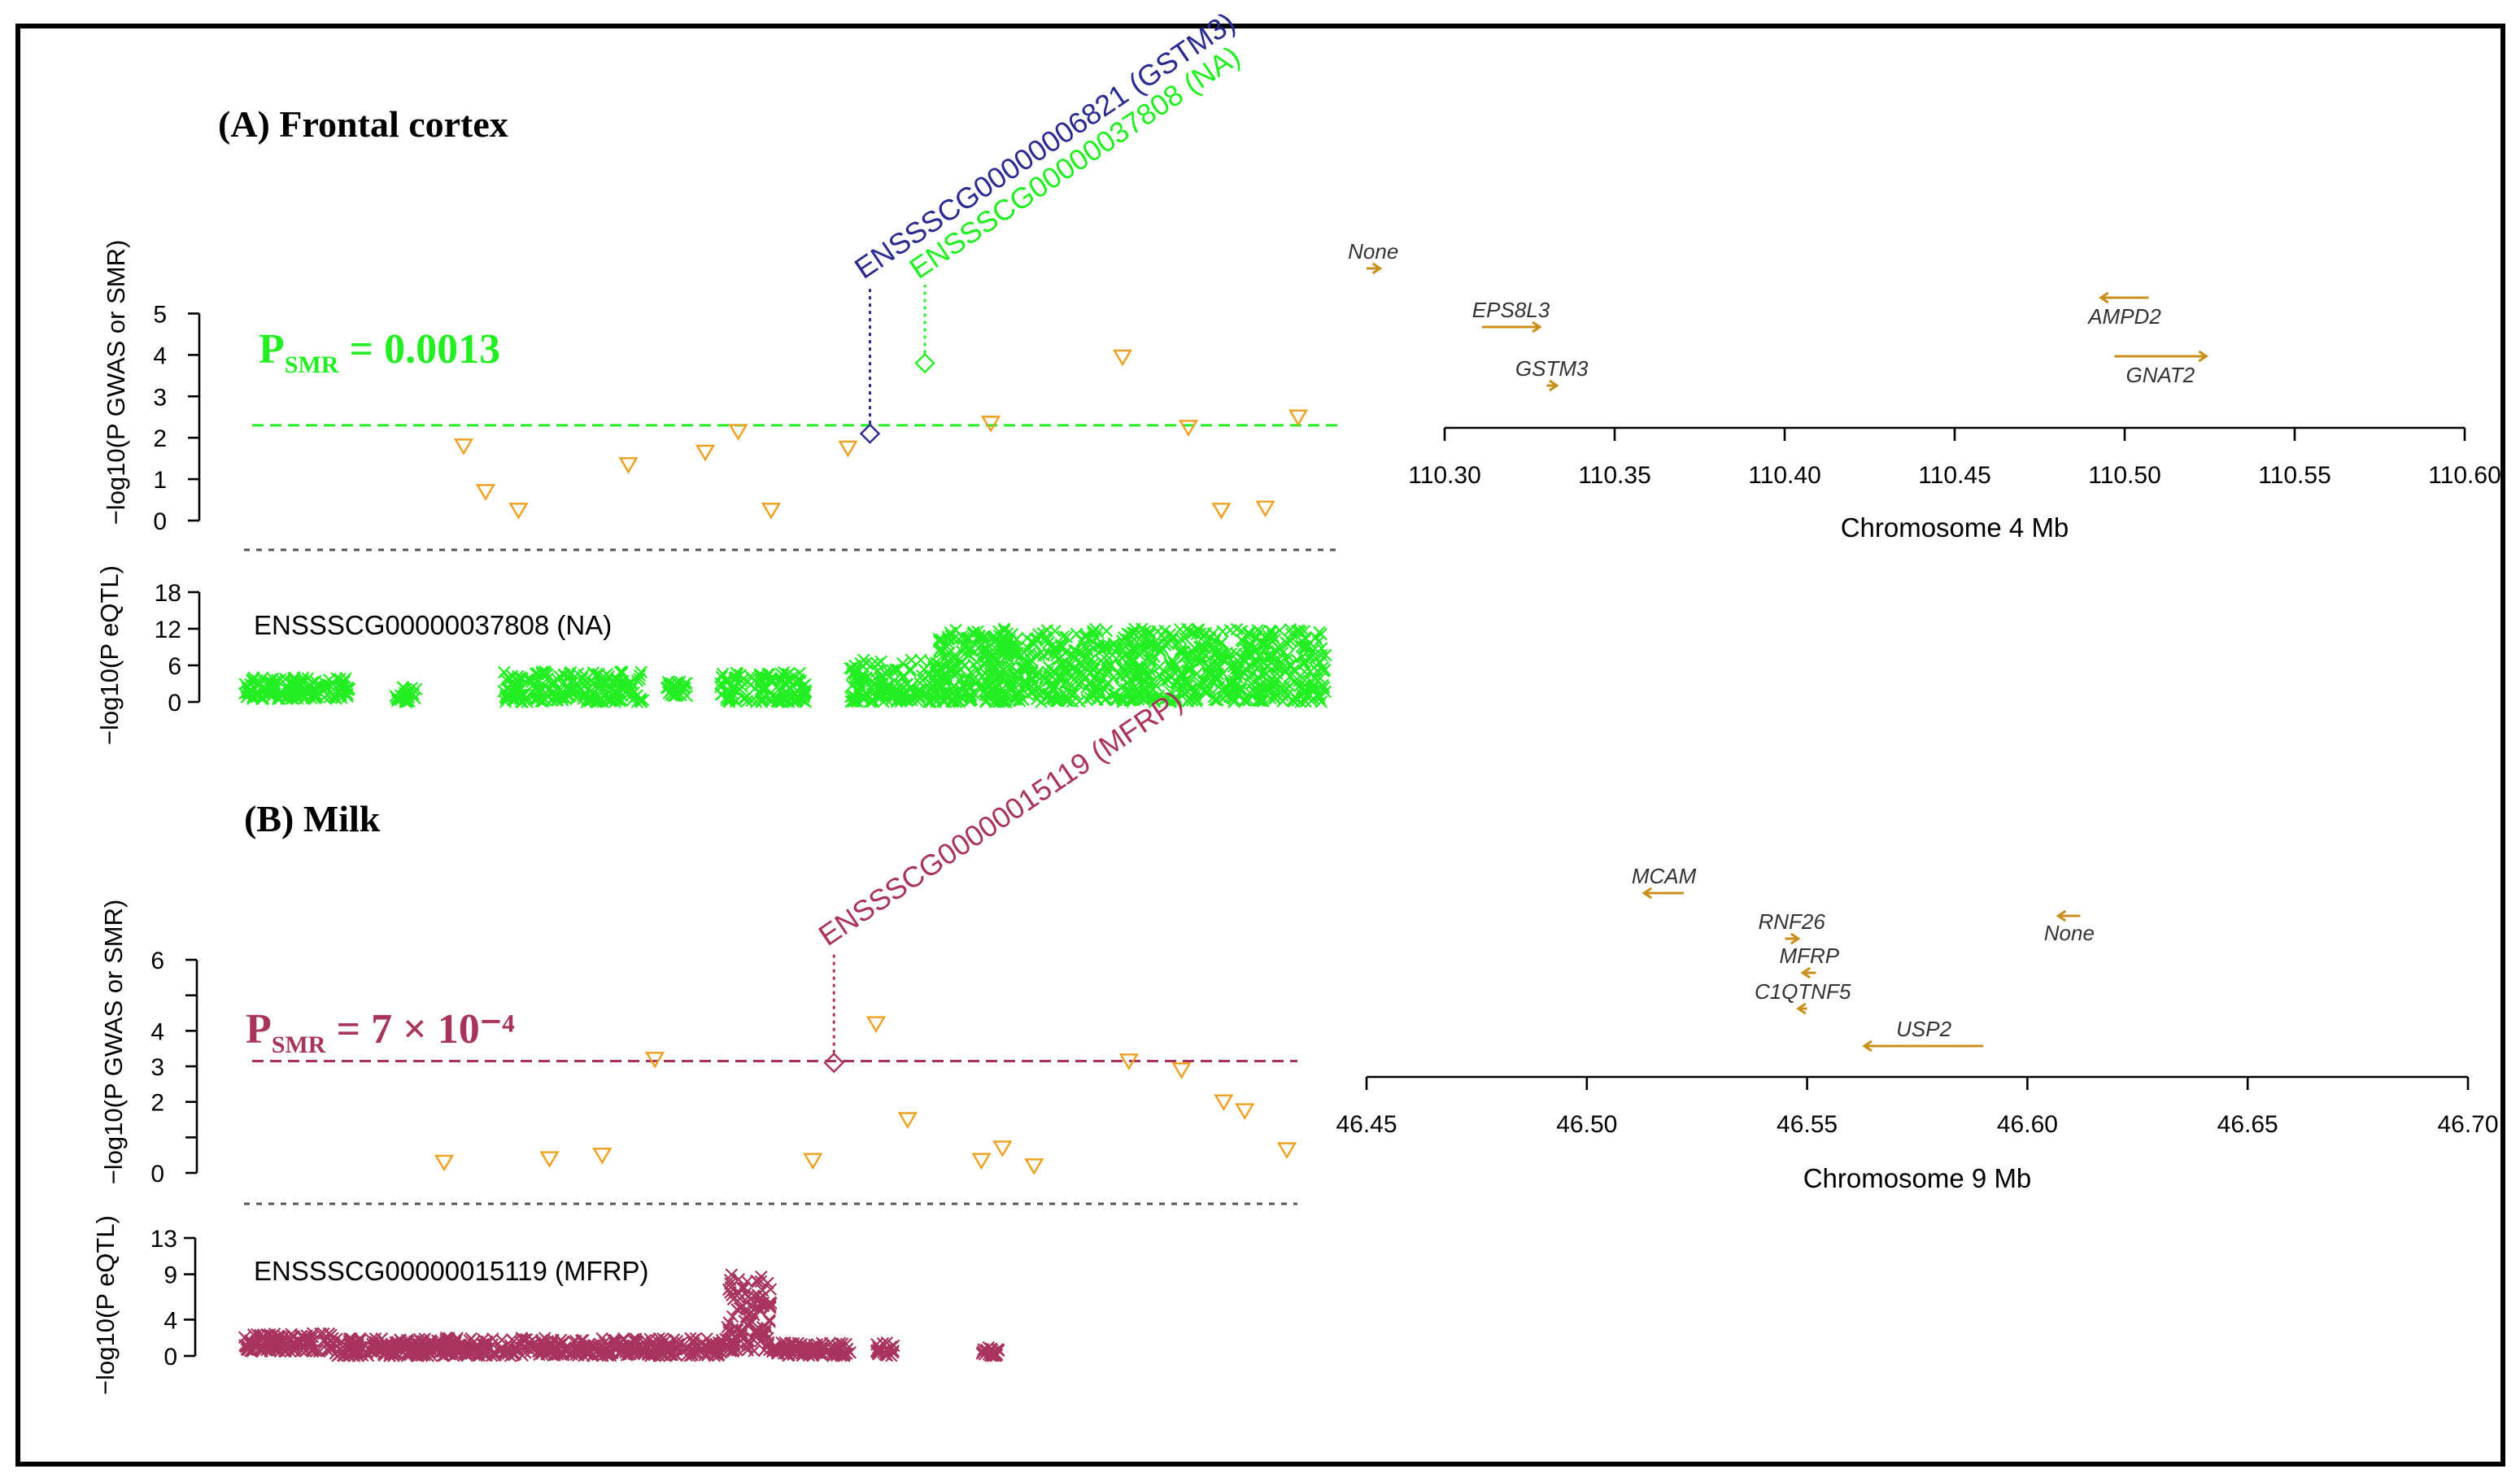 This screenshot has height=1482, width=2520. I want to click on gene-x-axis-label: Chromosome 9 Mb, so click(1917, 1178).